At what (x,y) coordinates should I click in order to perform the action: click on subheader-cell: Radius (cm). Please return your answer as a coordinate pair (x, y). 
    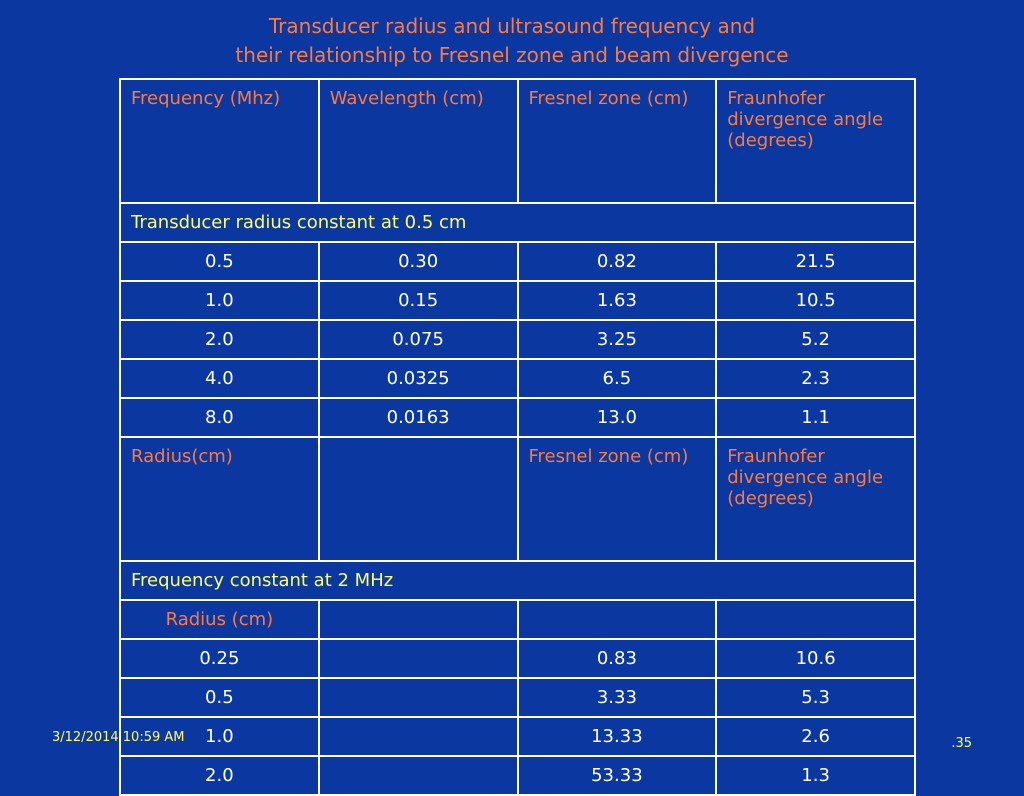
    Looking at the image, I should click on (219, 619).